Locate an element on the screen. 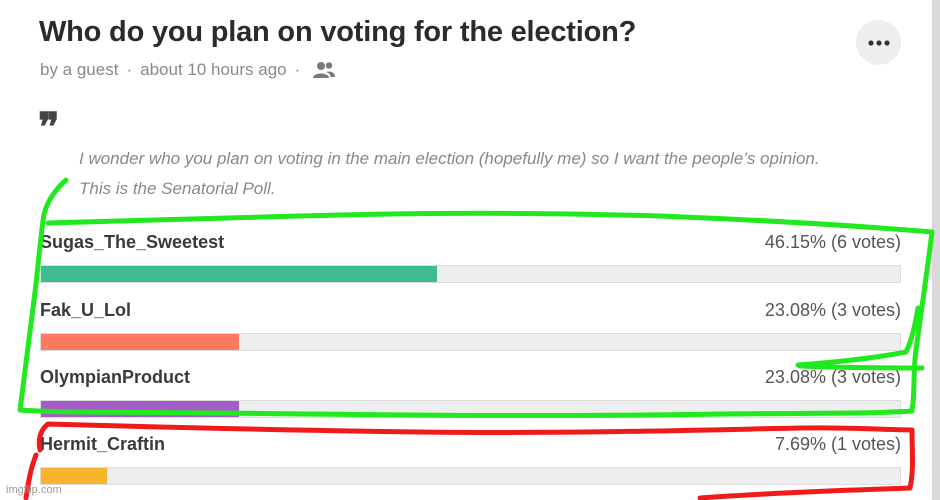  poll-option-0: Sugas_The_Sweetest 46.15% (6 votes) is located at coordinates (470, 257).